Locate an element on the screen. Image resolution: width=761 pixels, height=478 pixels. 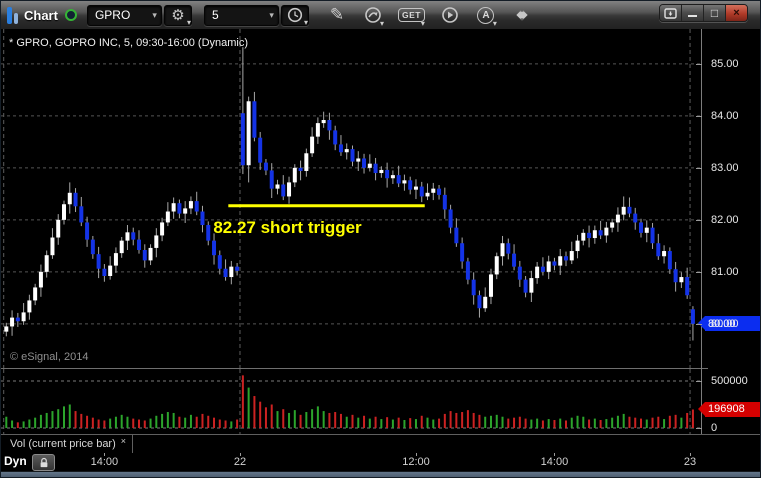
close-icon: × is located at coordinates (736, 13).